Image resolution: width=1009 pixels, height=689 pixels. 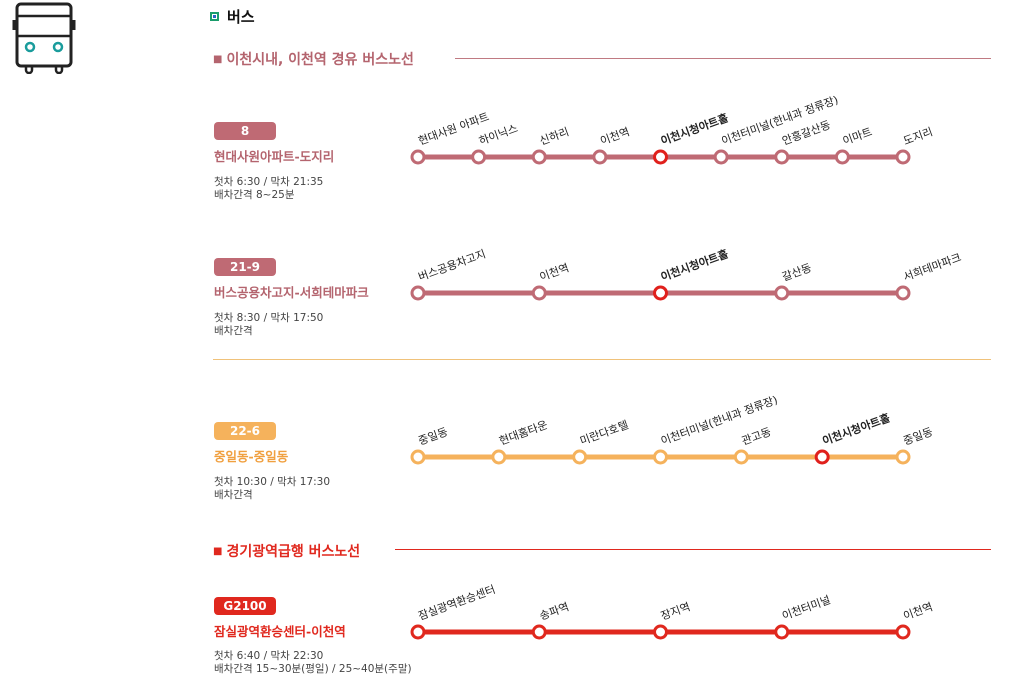 What do you see at coordinates (554, 611) in the screenshot?
I see `stop-label: 송파역` at bounding box center [554, 611].